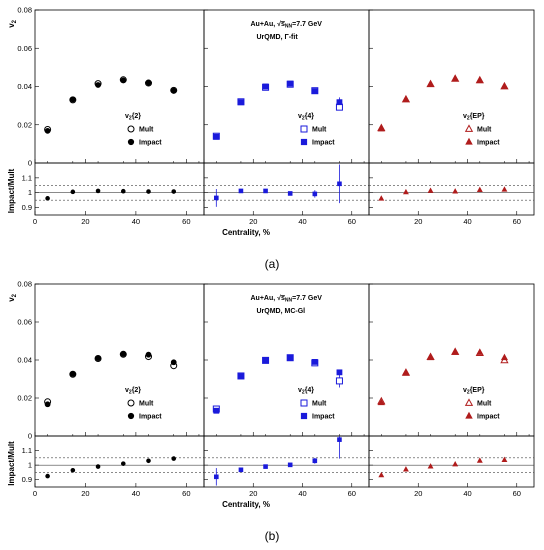 The image size is (544, 550). I want to click on mult-point, so click(339, 381).